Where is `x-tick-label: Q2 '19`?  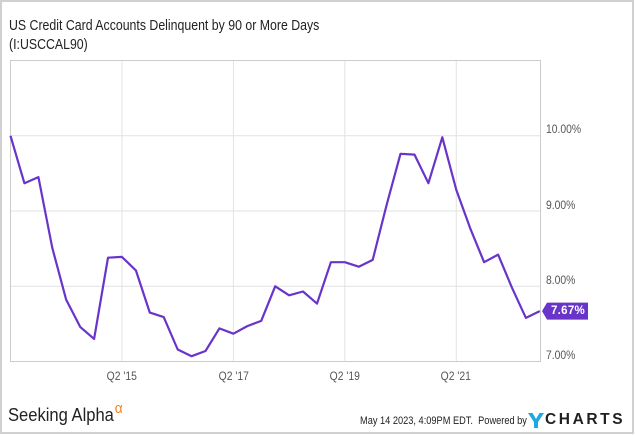 x-tick-label: Q2 '19 is located at coordinates (344, 377).